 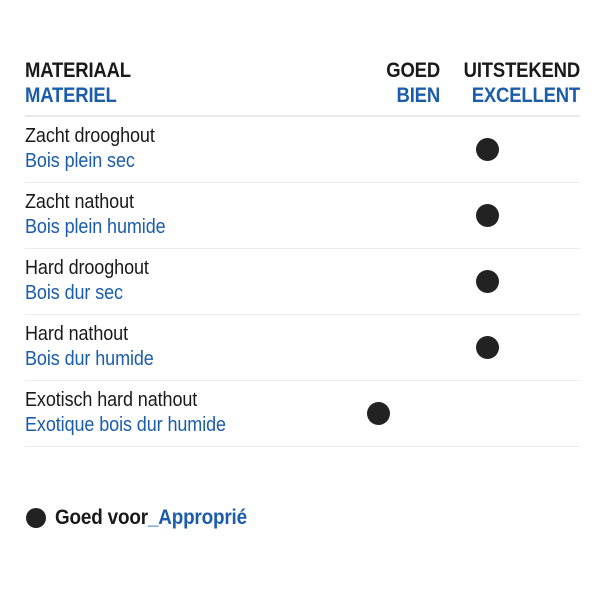 I want to click on column-header-uitstekend-fr: EXCELLENT, so click(x=525, y=95).